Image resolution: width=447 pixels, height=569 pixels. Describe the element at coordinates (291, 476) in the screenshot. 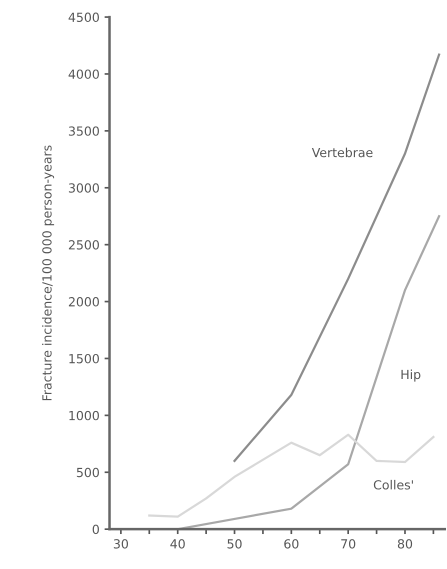

I see `line-series` at that location.